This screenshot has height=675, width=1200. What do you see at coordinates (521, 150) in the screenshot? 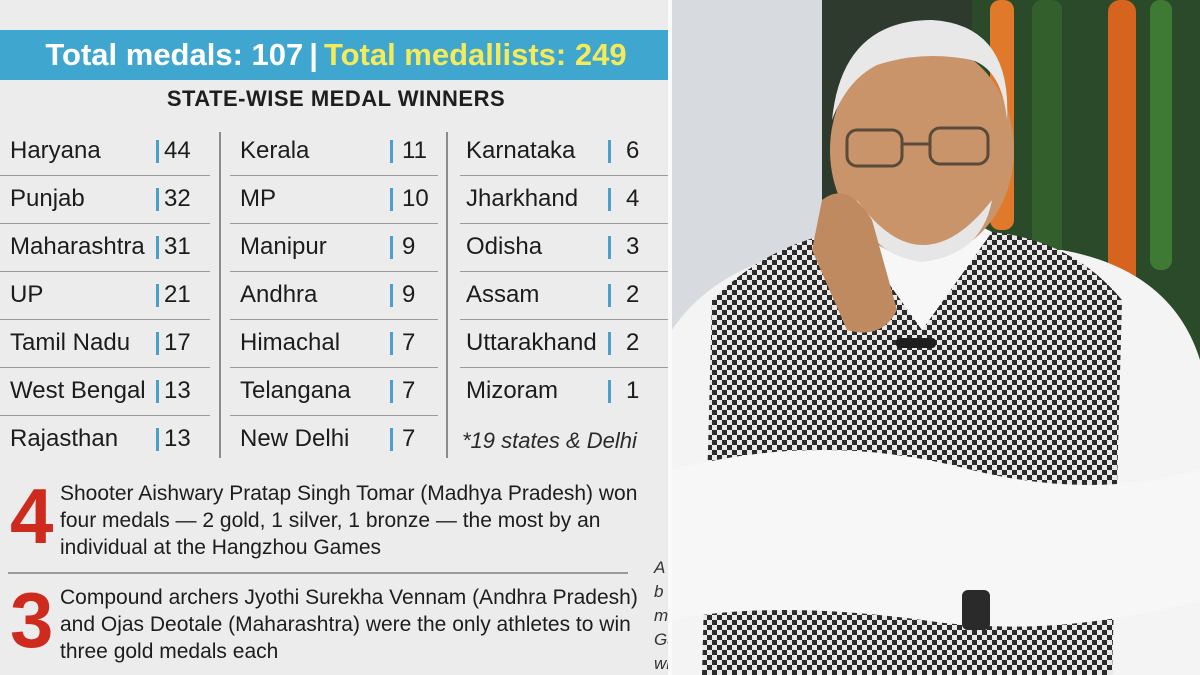
I see `state-name: Karnataka` at bounding box center [521, 150].